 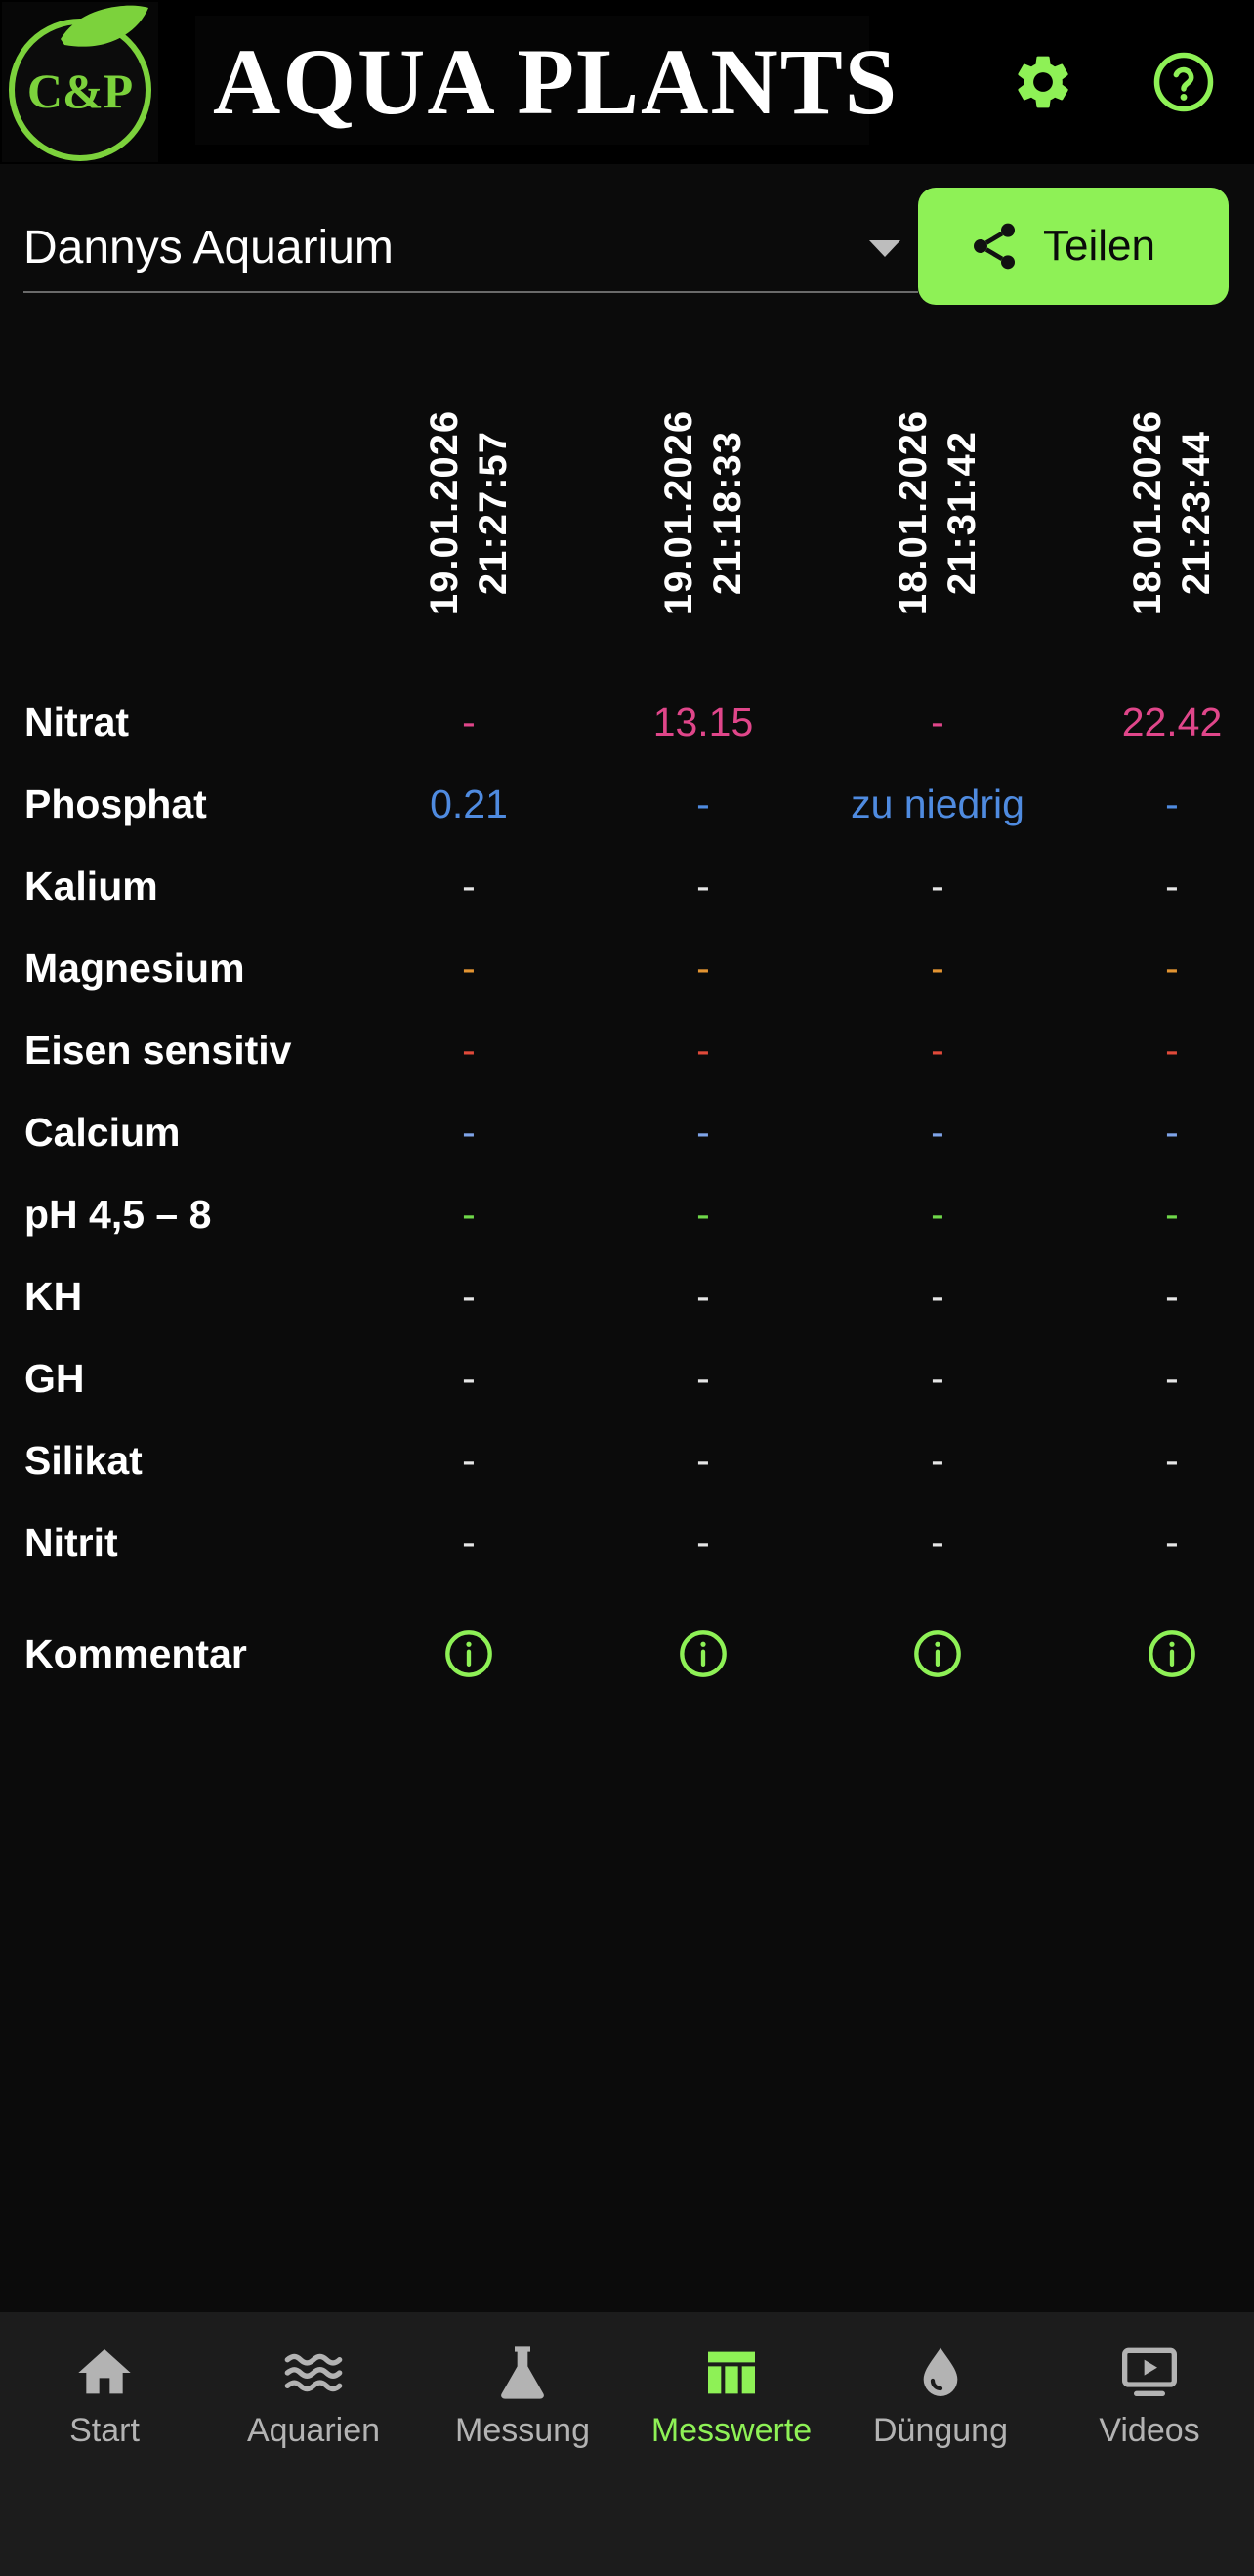 What do you see at coordinates (55, 1378) in the screenshot?
I see `row-label-gh: GH` at bounding box center [55, 1378].